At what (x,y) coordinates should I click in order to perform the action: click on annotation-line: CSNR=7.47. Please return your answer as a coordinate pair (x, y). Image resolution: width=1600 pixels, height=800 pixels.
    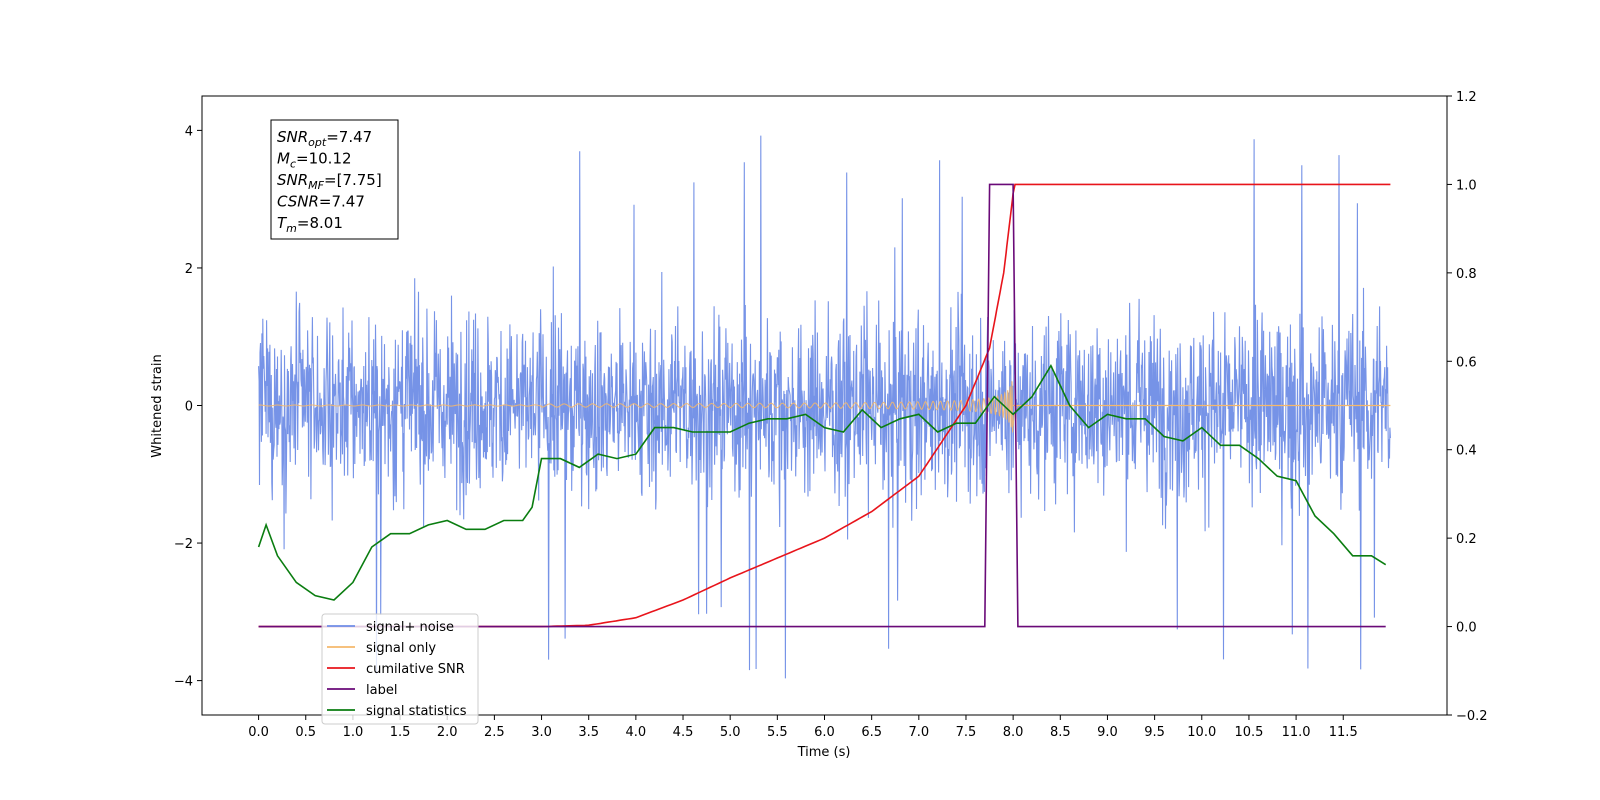
    Looking at the image, I should click on (321, 202).